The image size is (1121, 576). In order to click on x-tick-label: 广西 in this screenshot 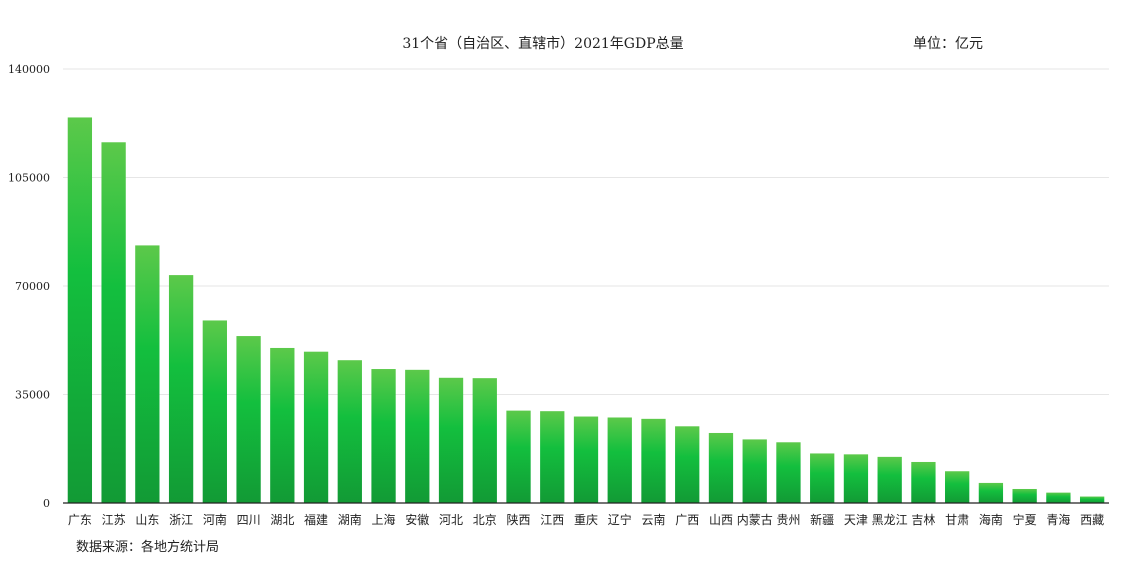, I will do `click(687, 520)`.